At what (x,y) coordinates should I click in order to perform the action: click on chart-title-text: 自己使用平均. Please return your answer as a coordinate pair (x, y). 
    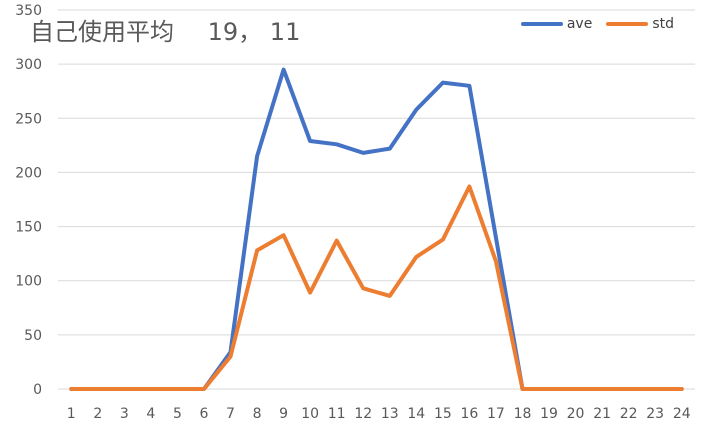
    Looking at the image, I should click on (102, 32).